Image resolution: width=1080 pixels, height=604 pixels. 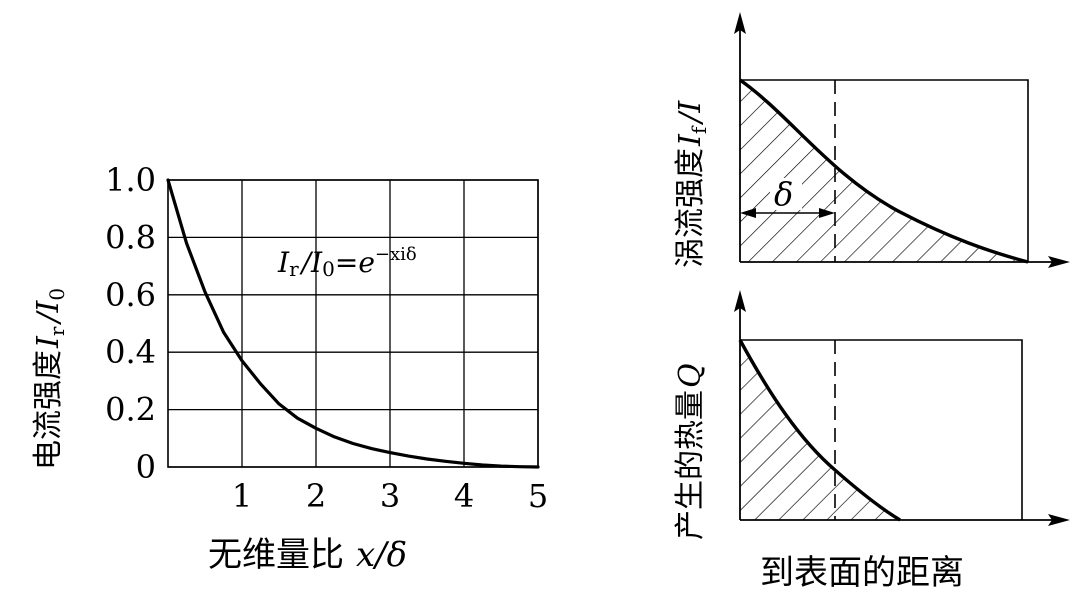 I want to click on x-tick-label: 5, so click(x=538, y=496).